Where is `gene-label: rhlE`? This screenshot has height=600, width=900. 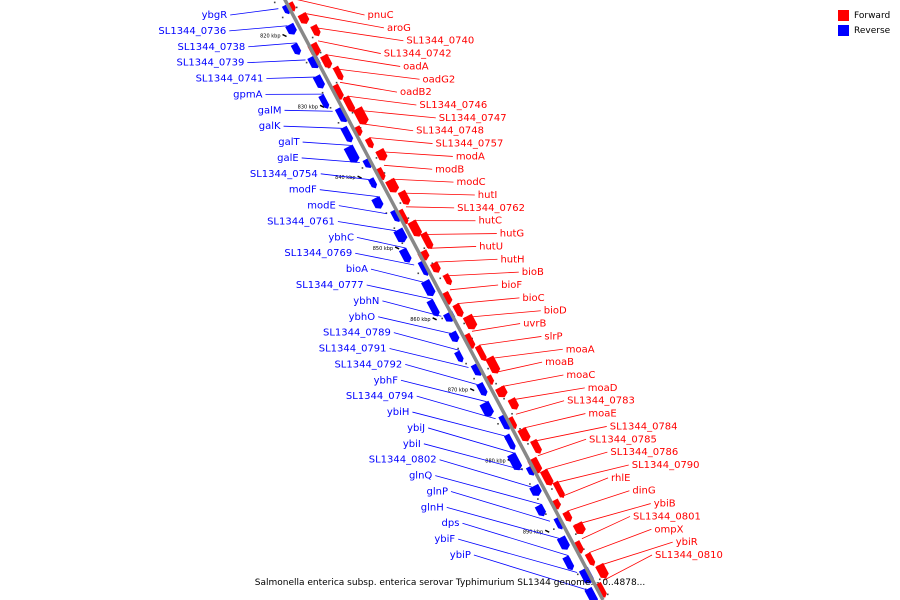
gene-label: rhlE is located at coordinates (620, 478).